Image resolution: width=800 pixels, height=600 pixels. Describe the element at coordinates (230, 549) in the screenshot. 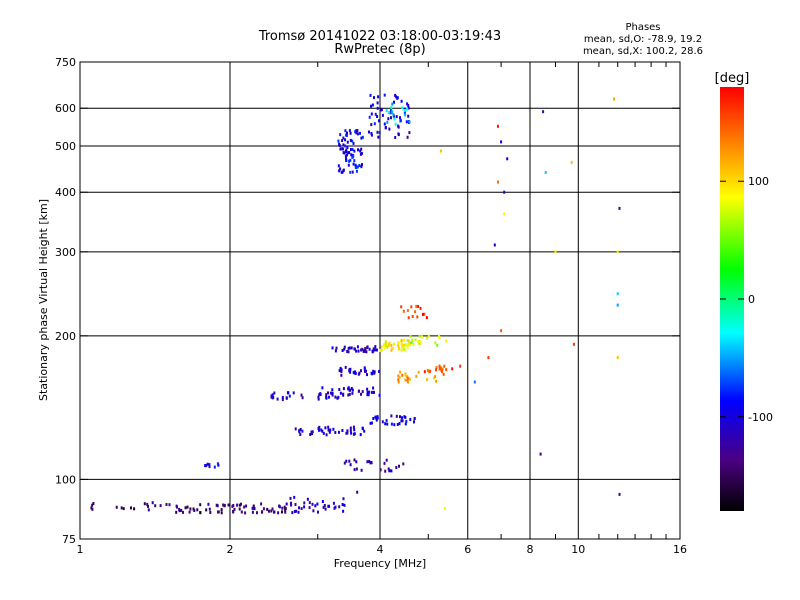

I see `x-tick-label: 2` at that location.